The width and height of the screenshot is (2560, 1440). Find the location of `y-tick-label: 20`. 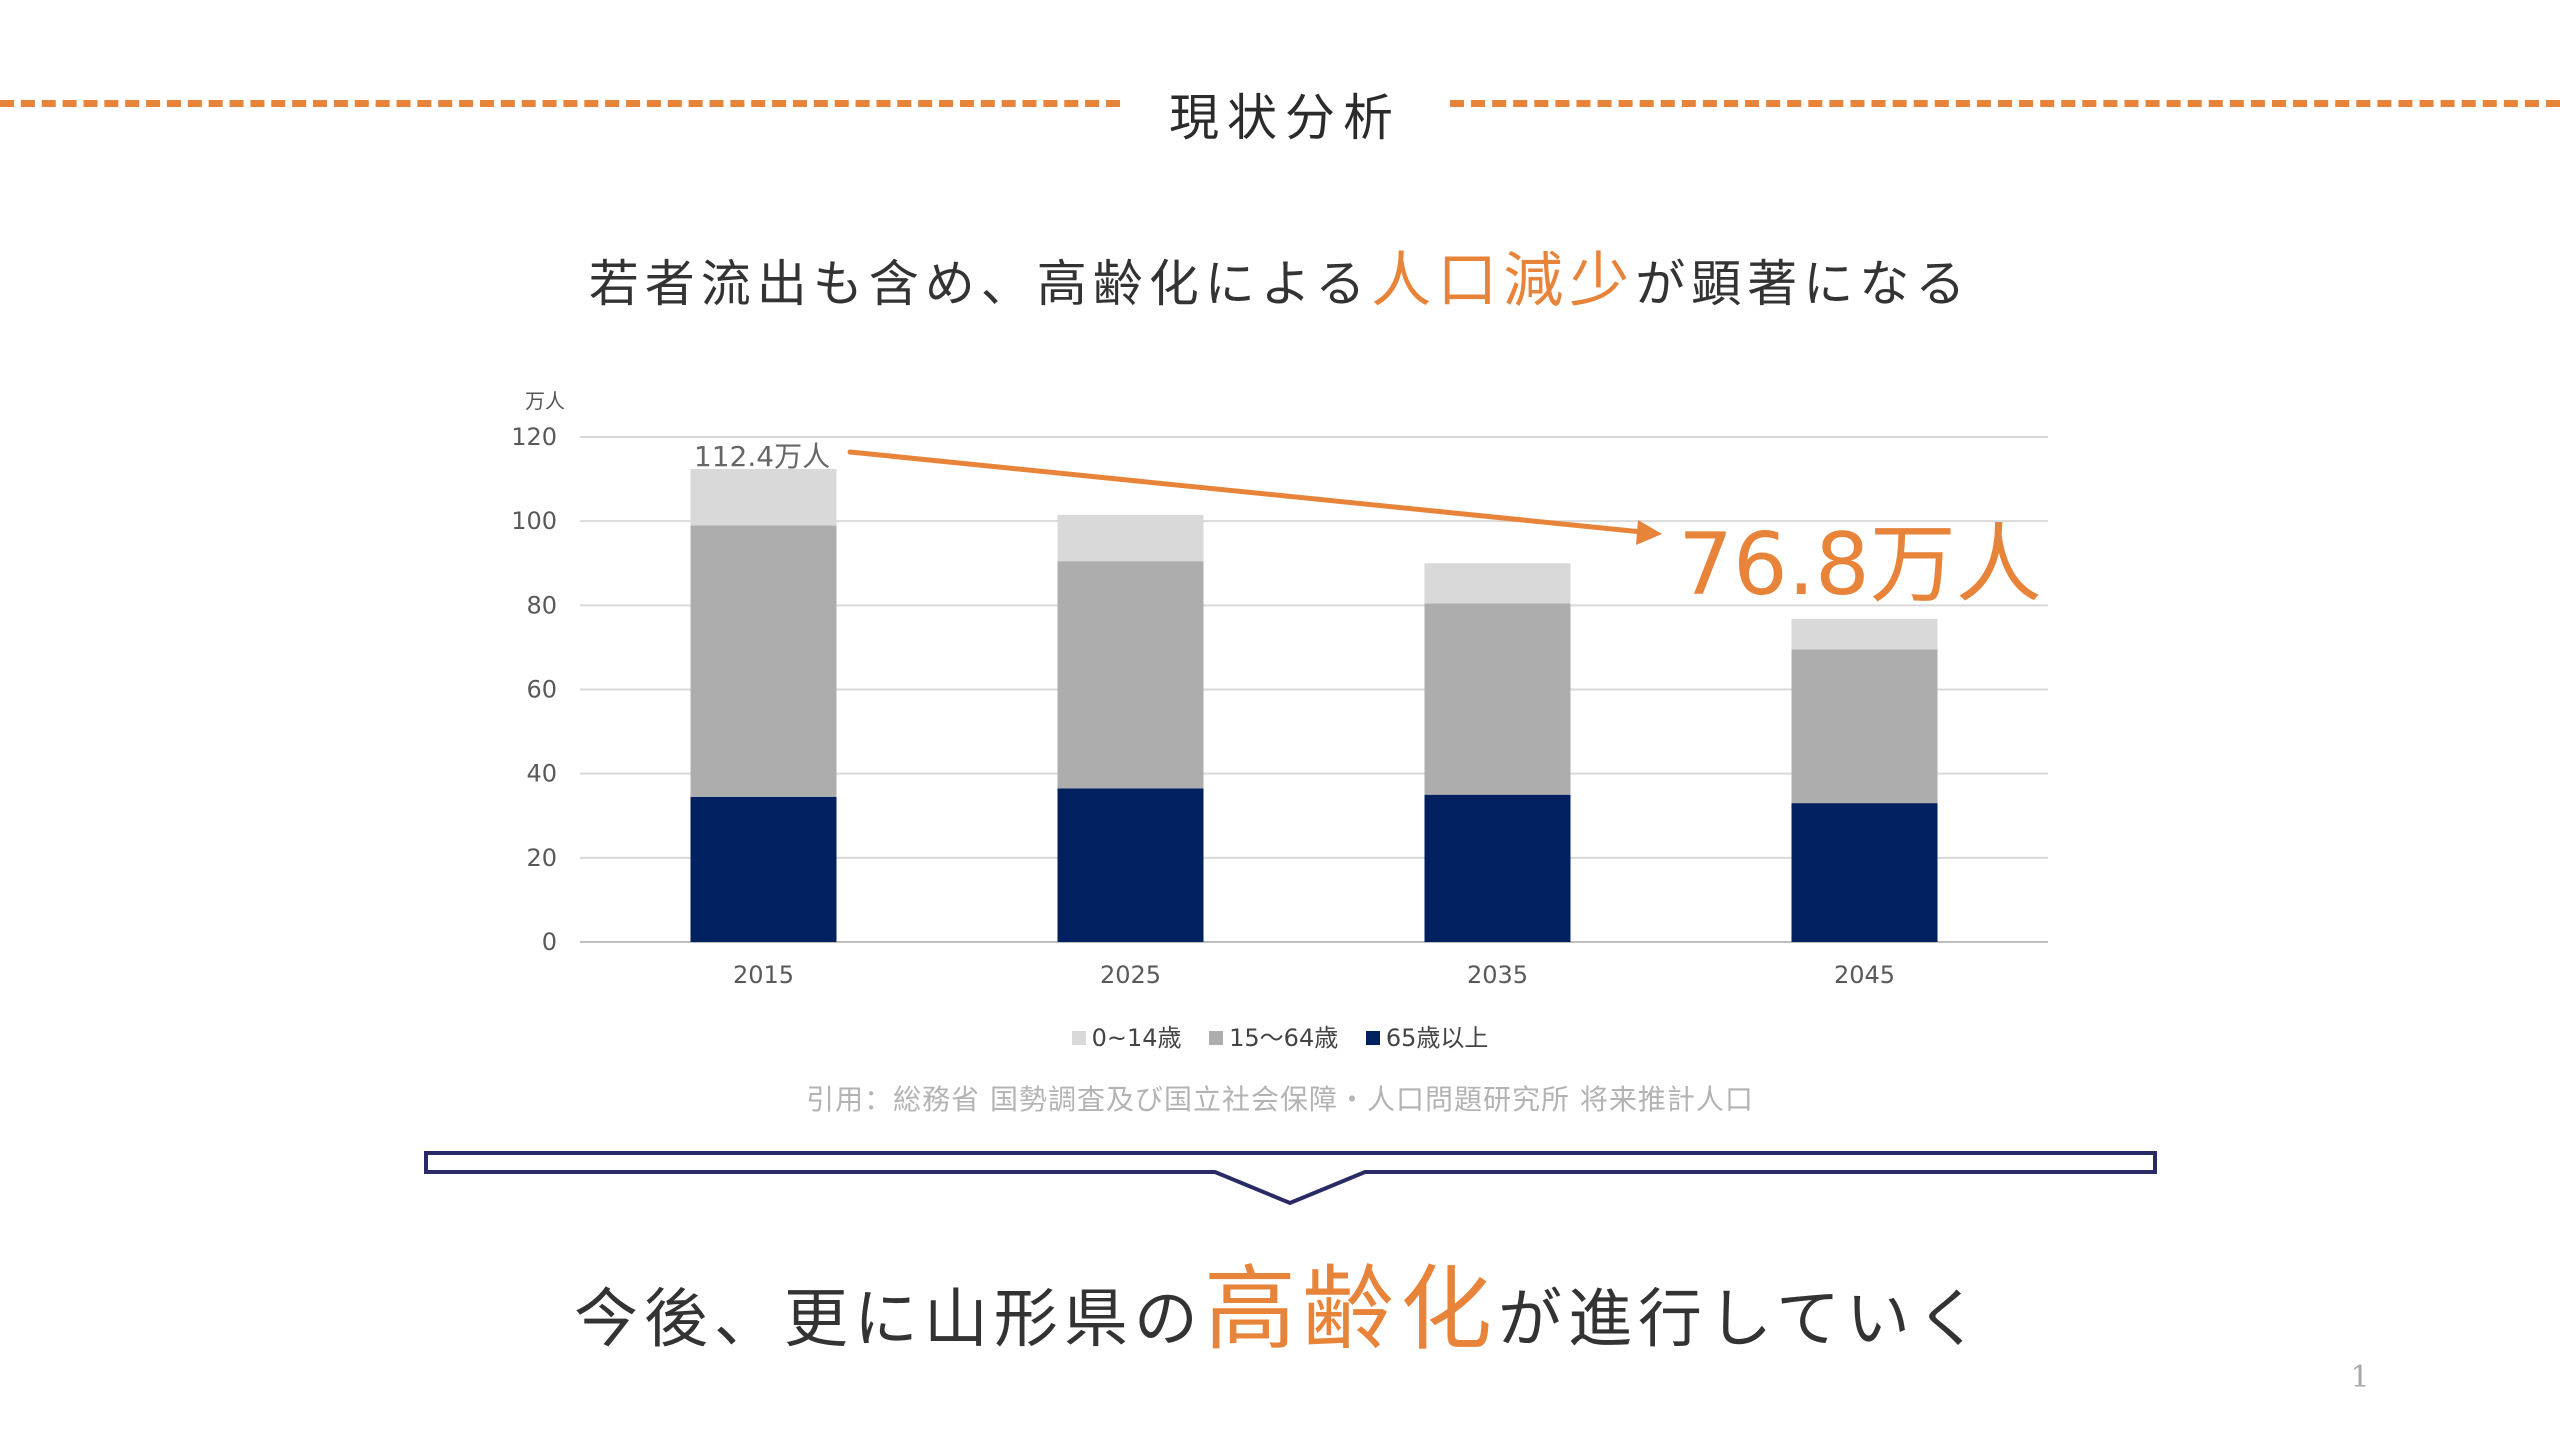

y-tick-label: 20 is located at coordinates (541, 858).